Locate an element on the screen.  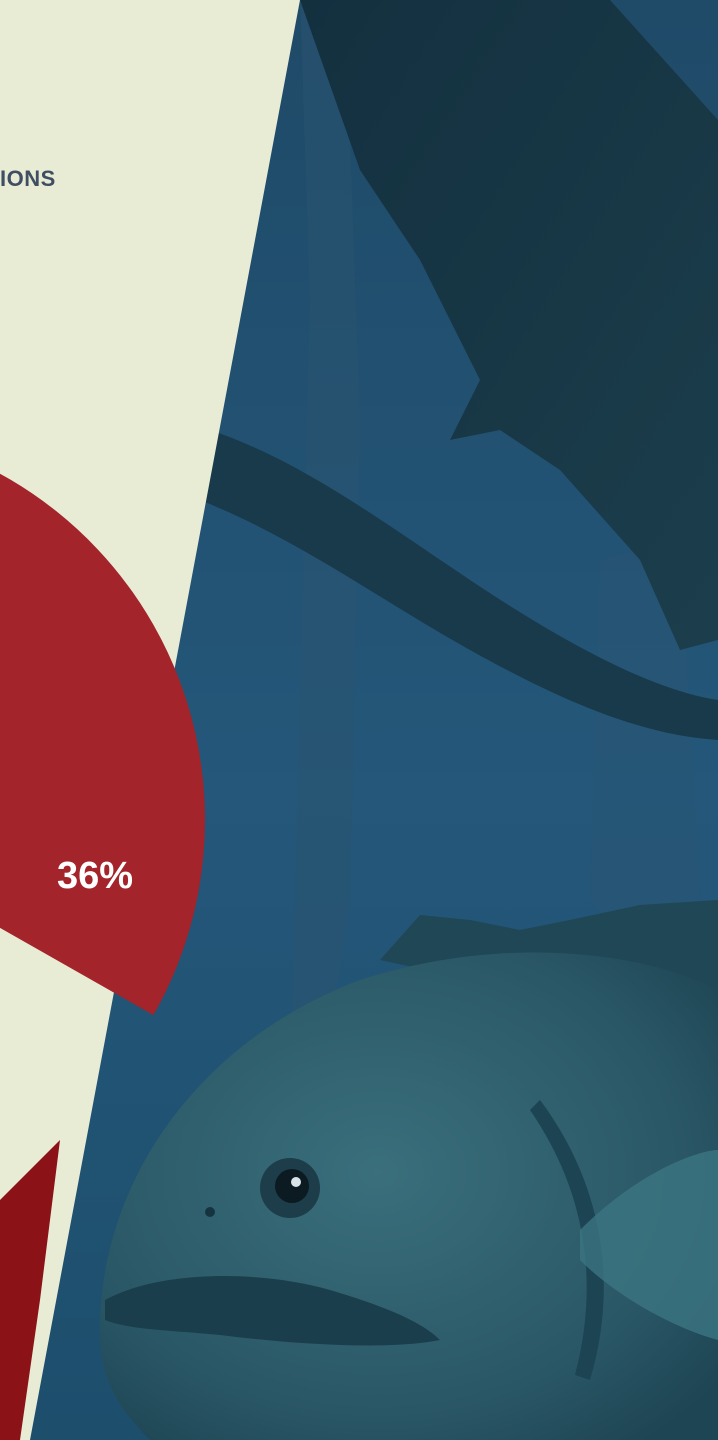
fish-nostril is located at coordinates (210, 1212).